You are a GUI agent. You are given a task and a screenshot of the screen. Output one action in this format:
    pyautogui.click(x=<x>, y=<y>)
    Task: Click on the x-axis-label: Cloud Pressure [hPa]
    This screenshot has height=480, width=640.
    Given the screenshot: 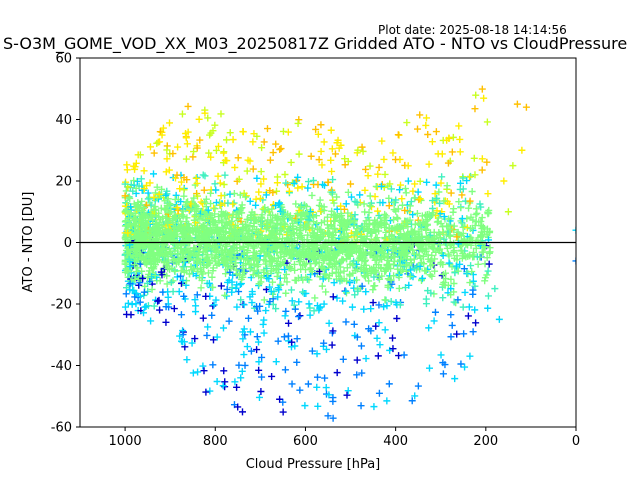 What is the action you would take?
    pyautogui.click(x=313, y=464)
    